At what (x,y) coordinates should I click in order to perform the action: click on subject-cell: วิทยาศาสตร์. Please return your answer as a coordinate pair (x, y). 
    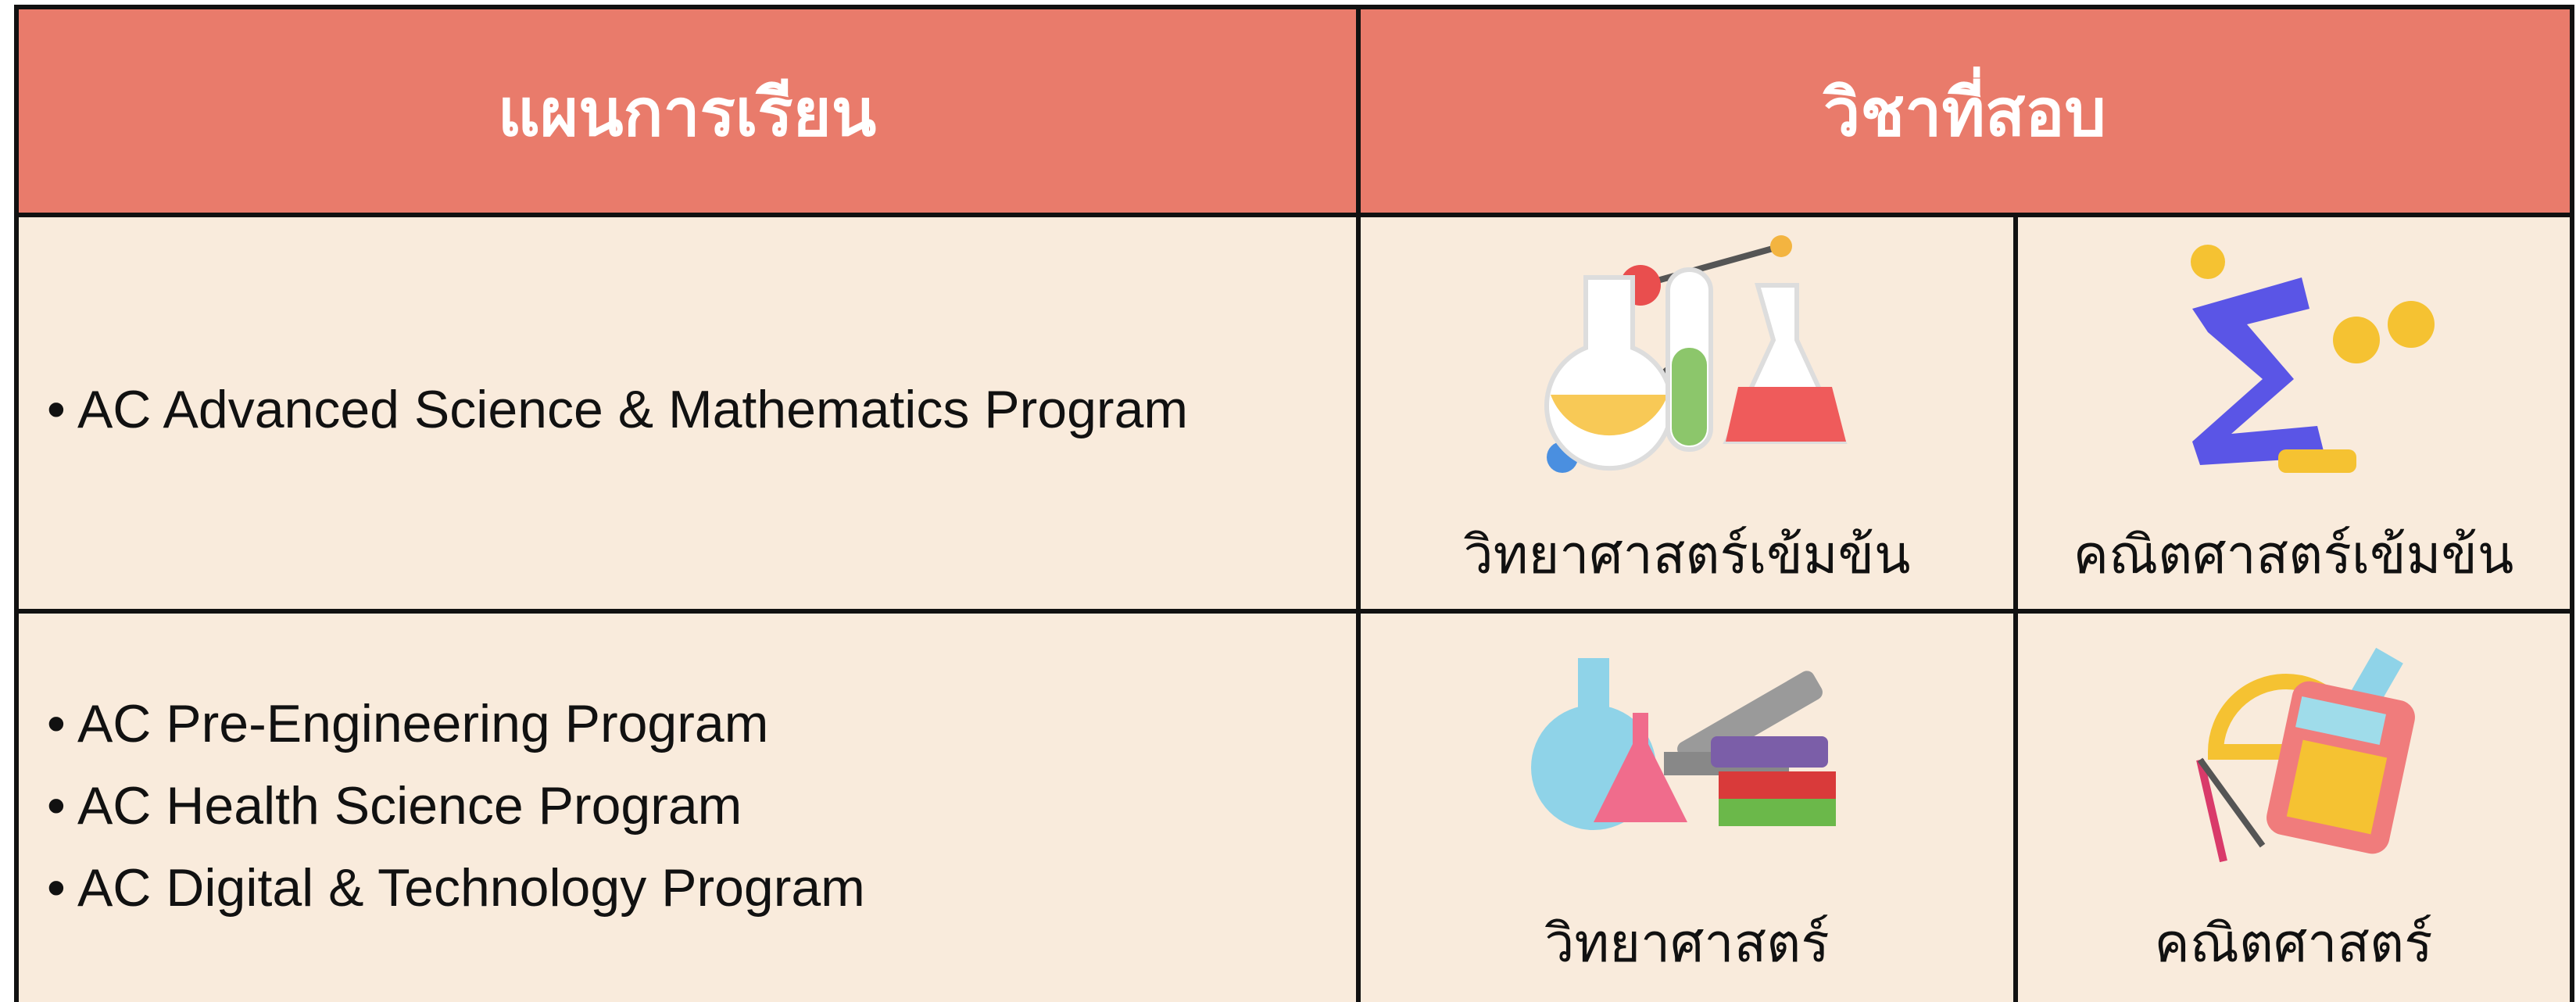
    Looking at the image, I should click on (1687, 806).